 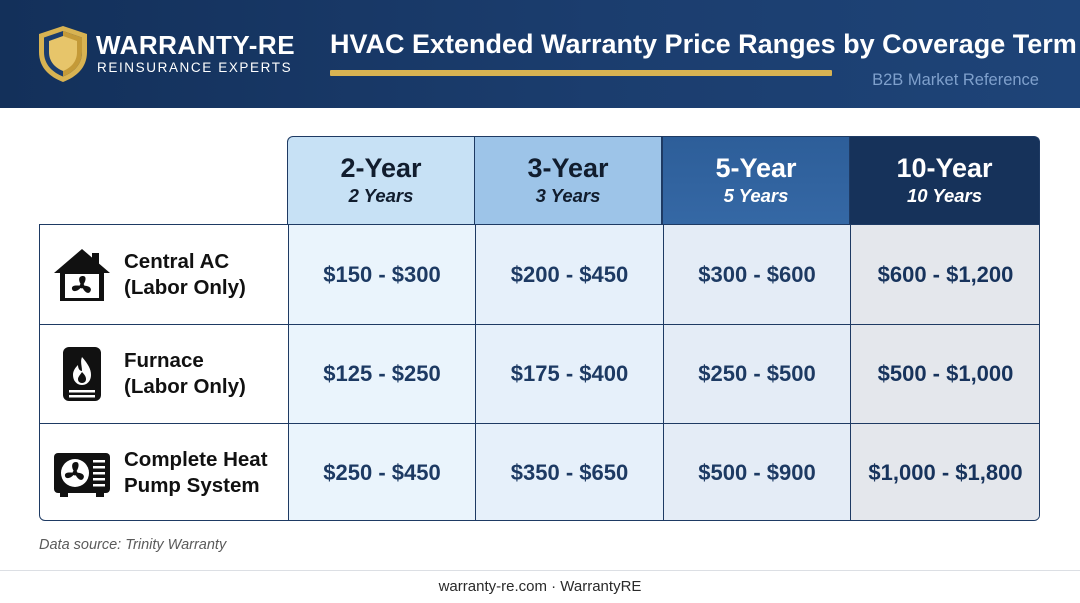 I want to click on column-term: 2-Year, so click(x=381, y=168).